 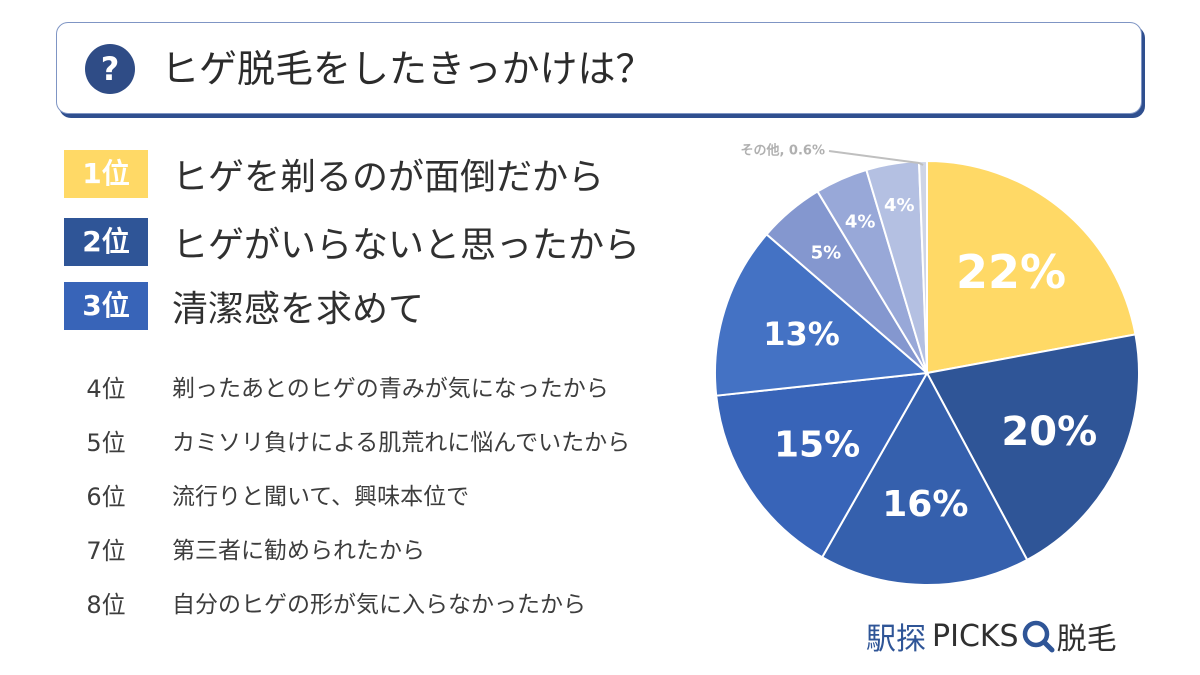 I want to click on rank-3-badge: 3位, so click(x=106, y=306).